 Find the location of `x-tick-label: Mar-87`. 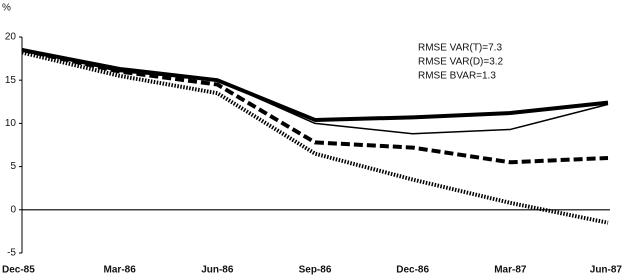

x-tick-label: Mar-87 is located at coordinates (510, 270).